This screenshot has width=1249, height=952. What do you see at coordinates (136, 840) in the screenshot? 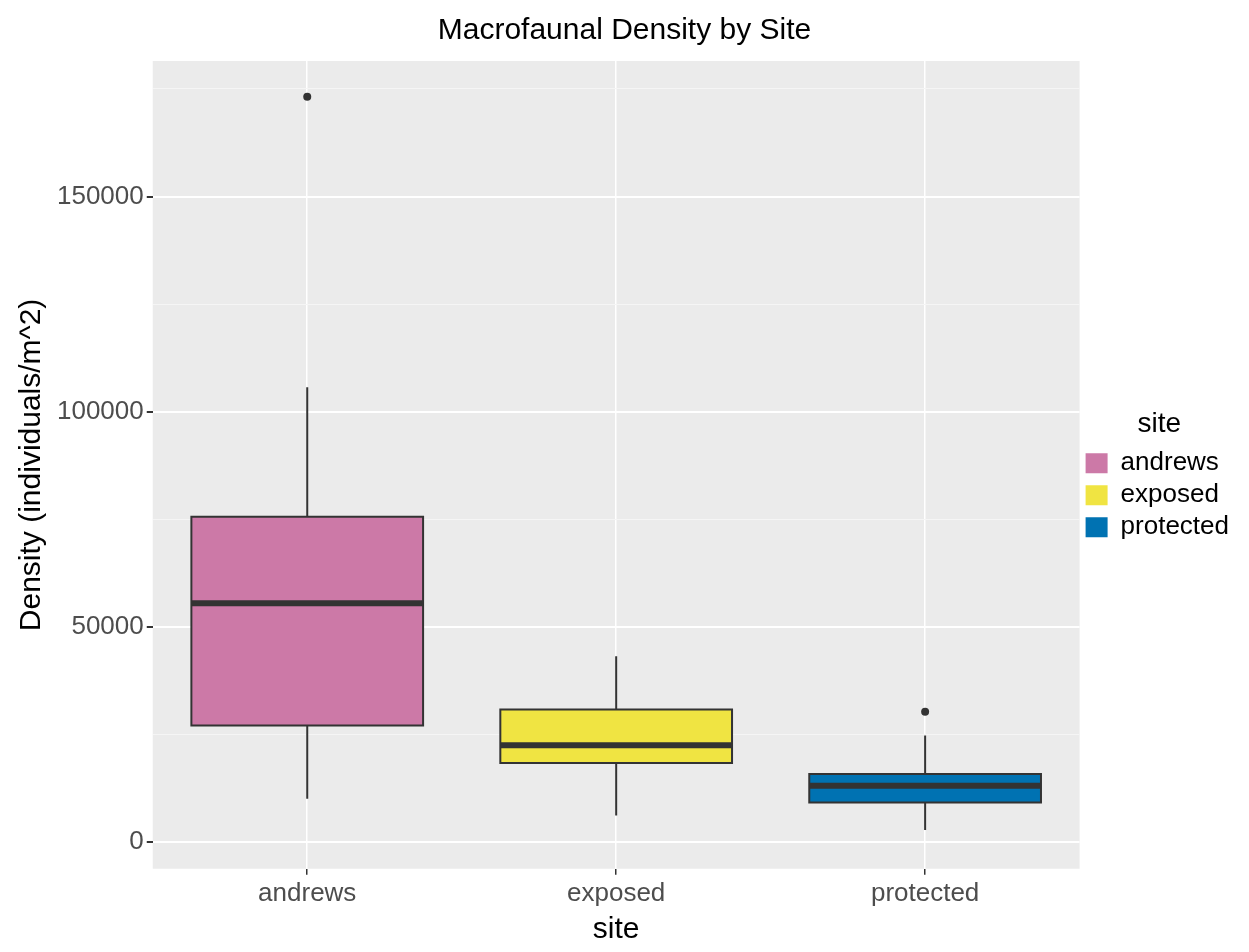
I see `y-tick-label: 0` at bounding box center [136, 840].